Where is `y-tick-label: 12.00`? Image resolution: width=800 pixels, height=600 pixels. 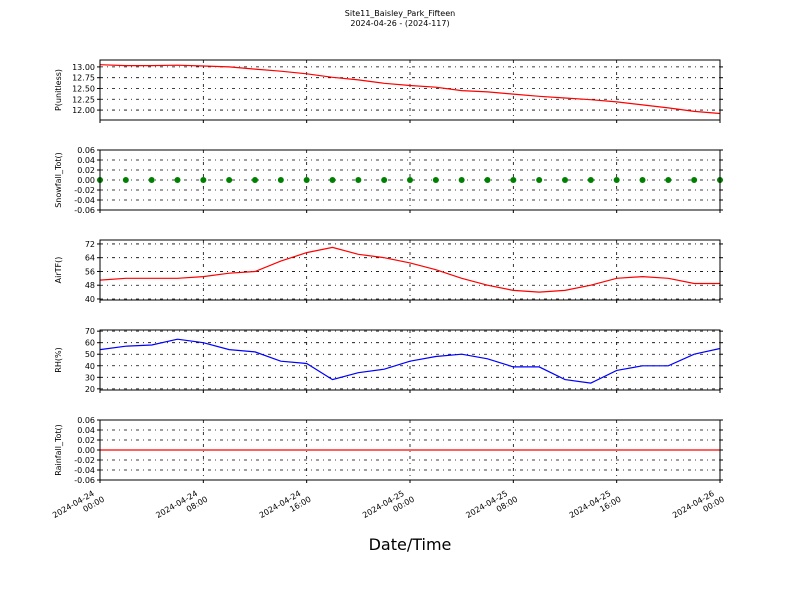
y-tick-label: 12.00 is located at coordinates (83, 110).